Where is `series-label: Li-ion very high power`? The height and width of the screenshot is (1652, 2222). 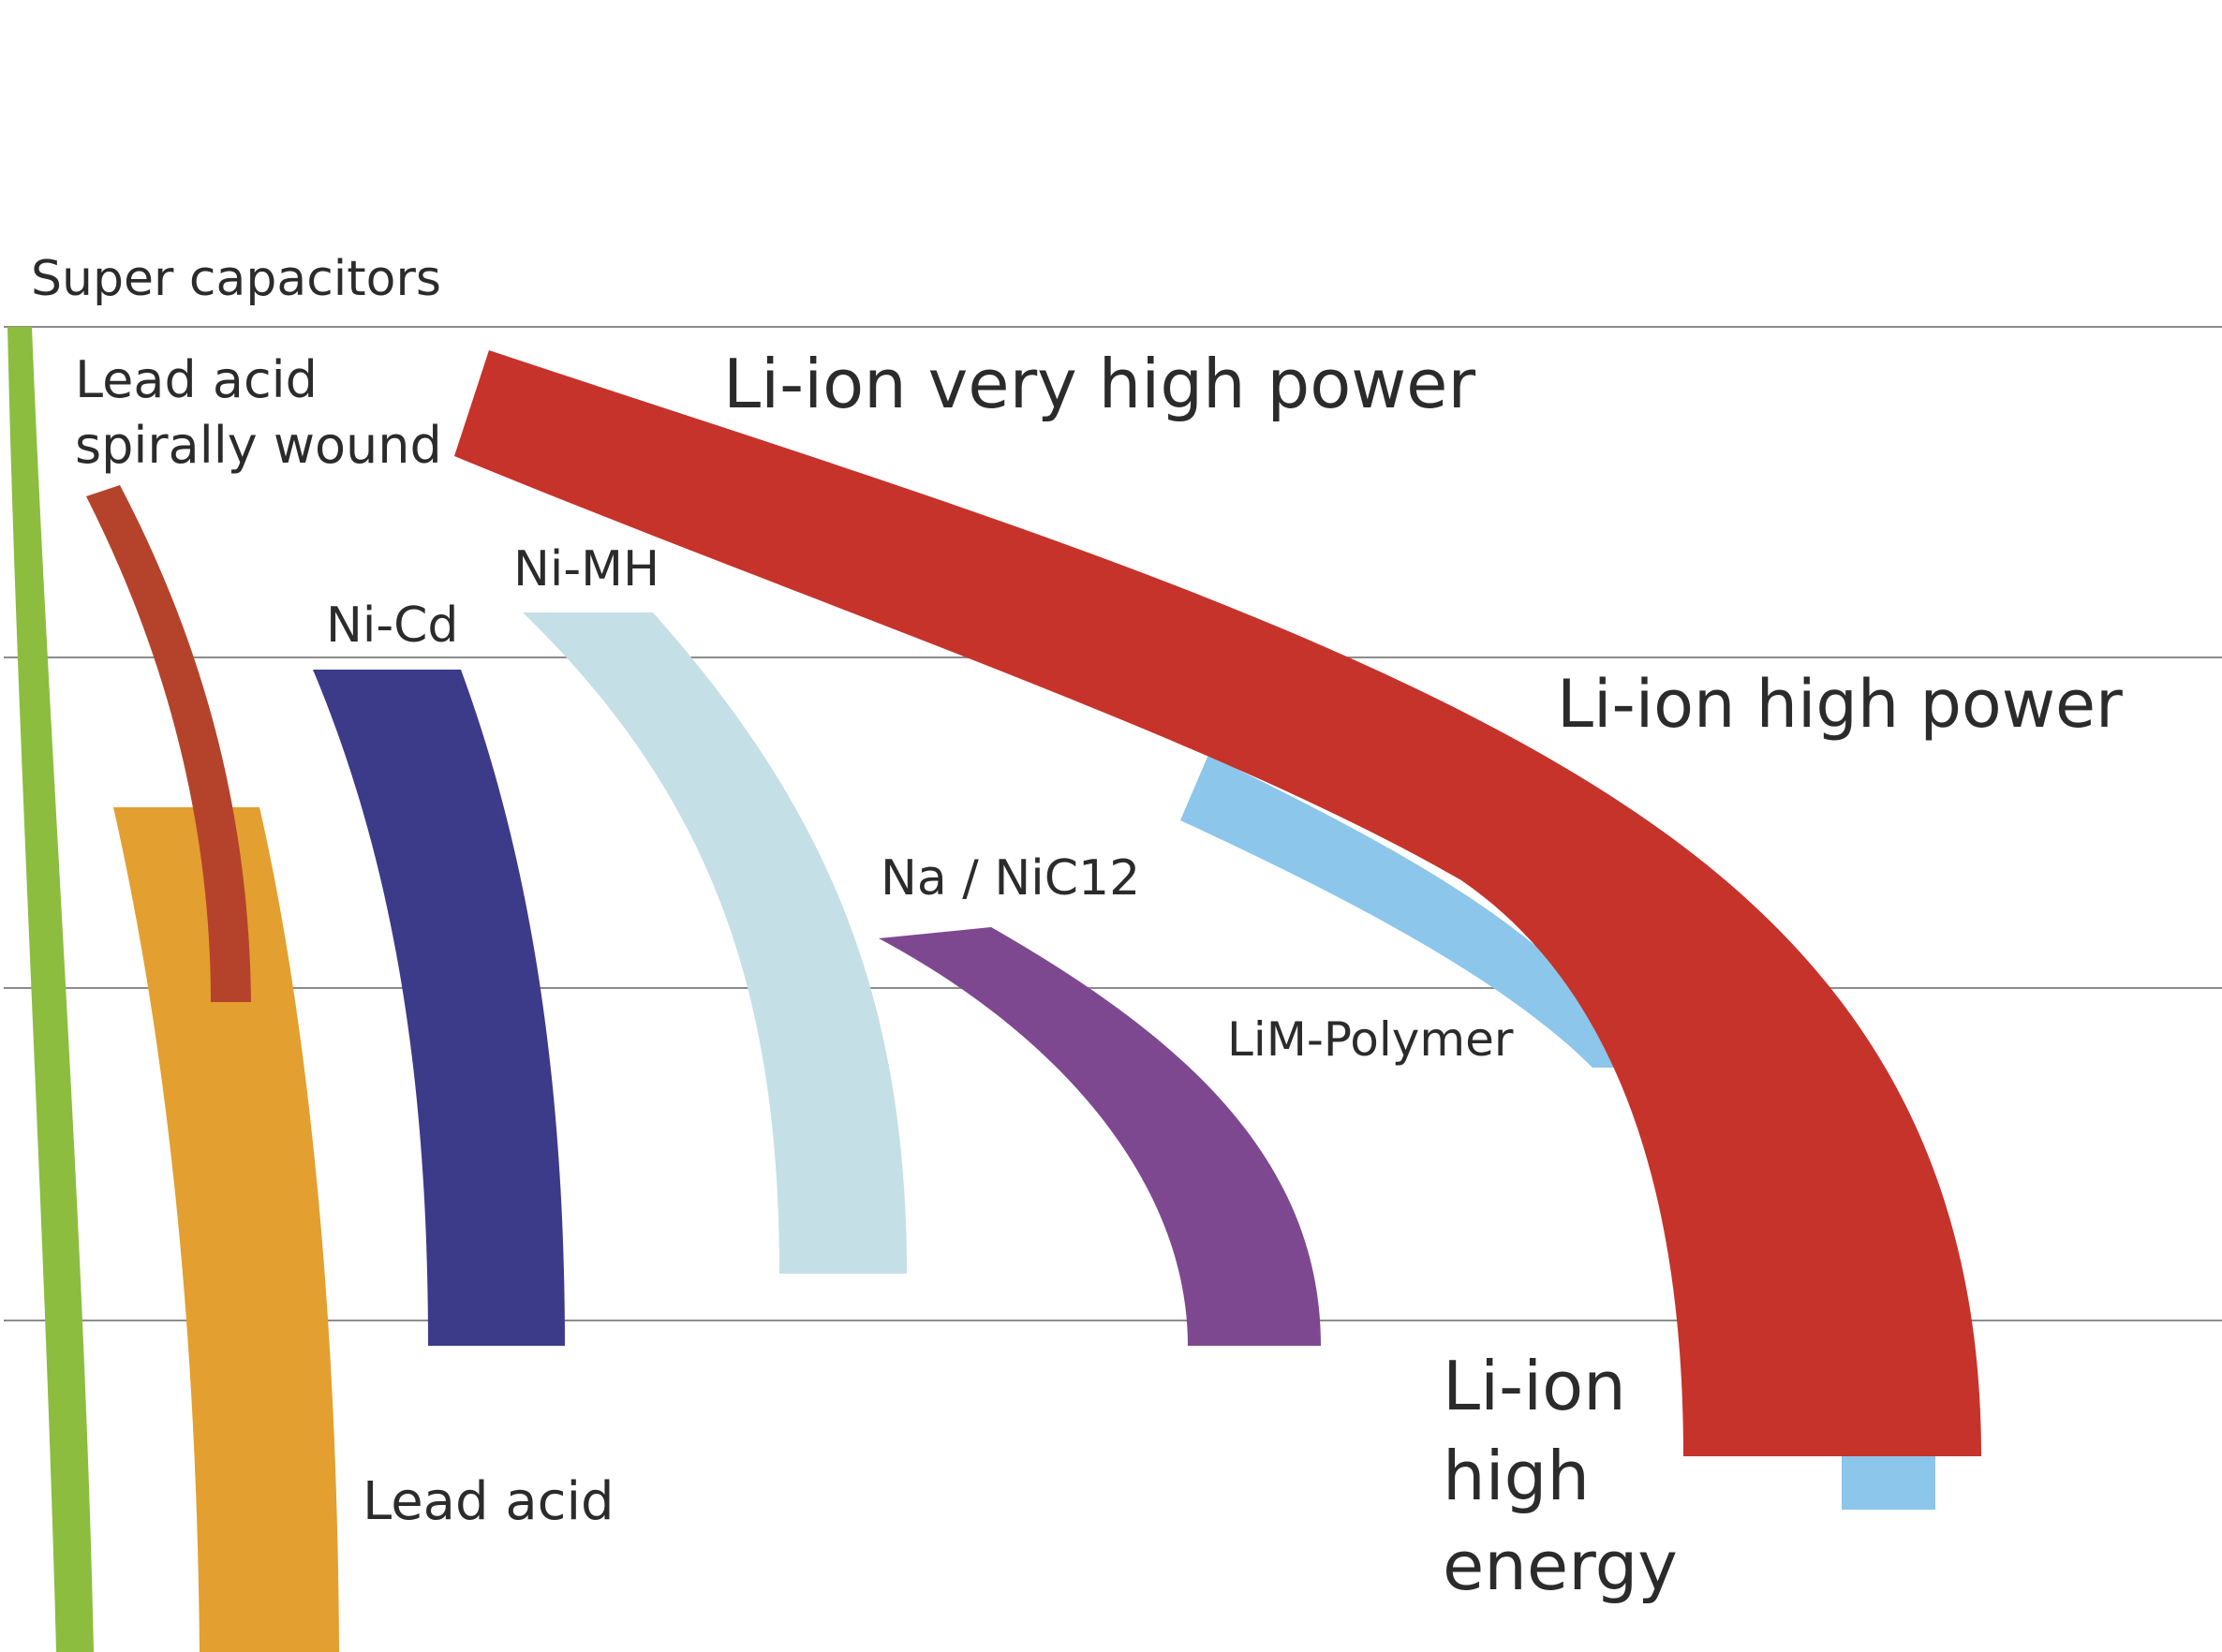 series-label: Li-ion very high power is located at coordinates (1099, 384).